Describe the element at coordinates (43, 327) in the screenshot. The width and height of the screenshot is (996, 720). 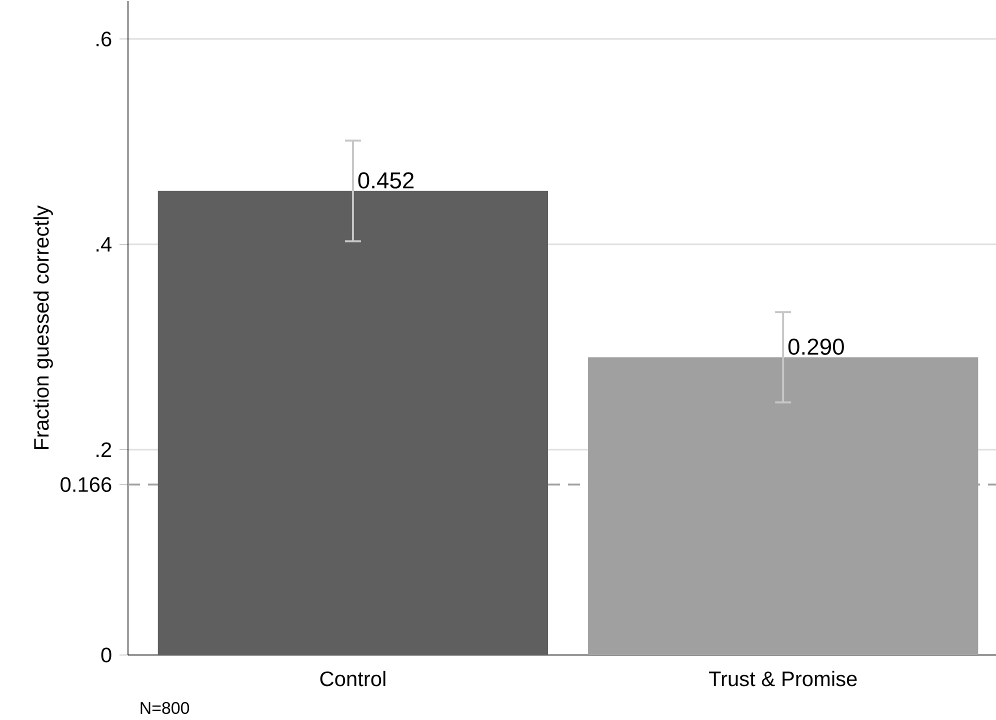
I see `y-axis-title: Fraction guessed correctly` at that location.